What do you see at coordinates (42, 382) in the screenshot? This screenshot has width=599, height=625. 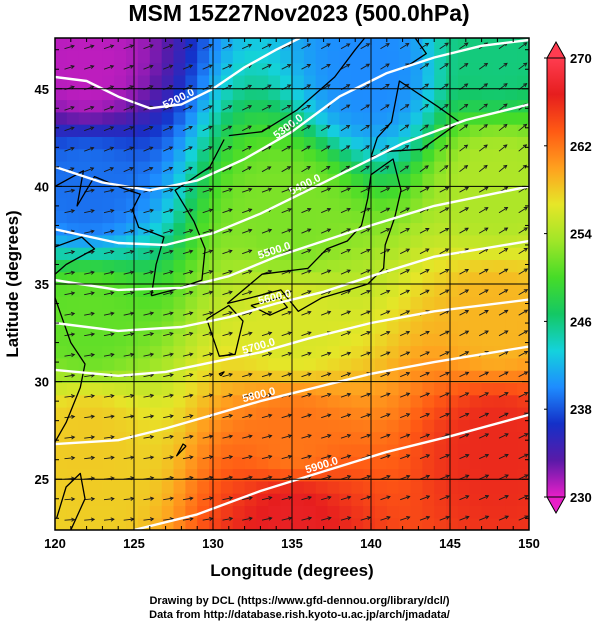 I see `y-tick-label: 30` at bounding box center [42, 382].